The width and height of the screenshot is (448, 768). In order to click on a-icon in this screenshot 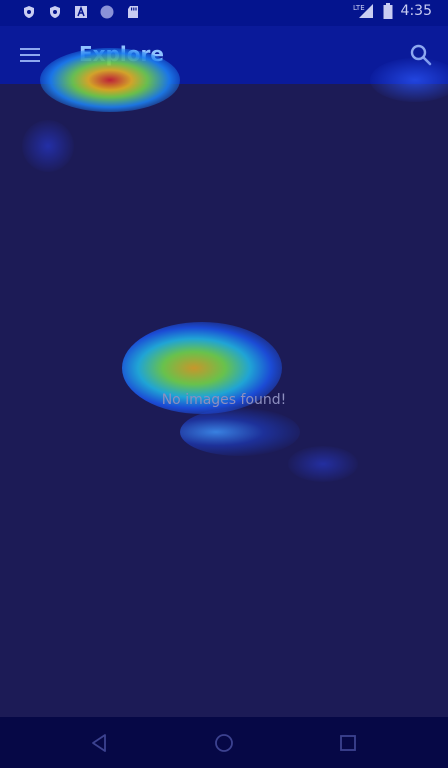, I will do `click(81, 11)`.